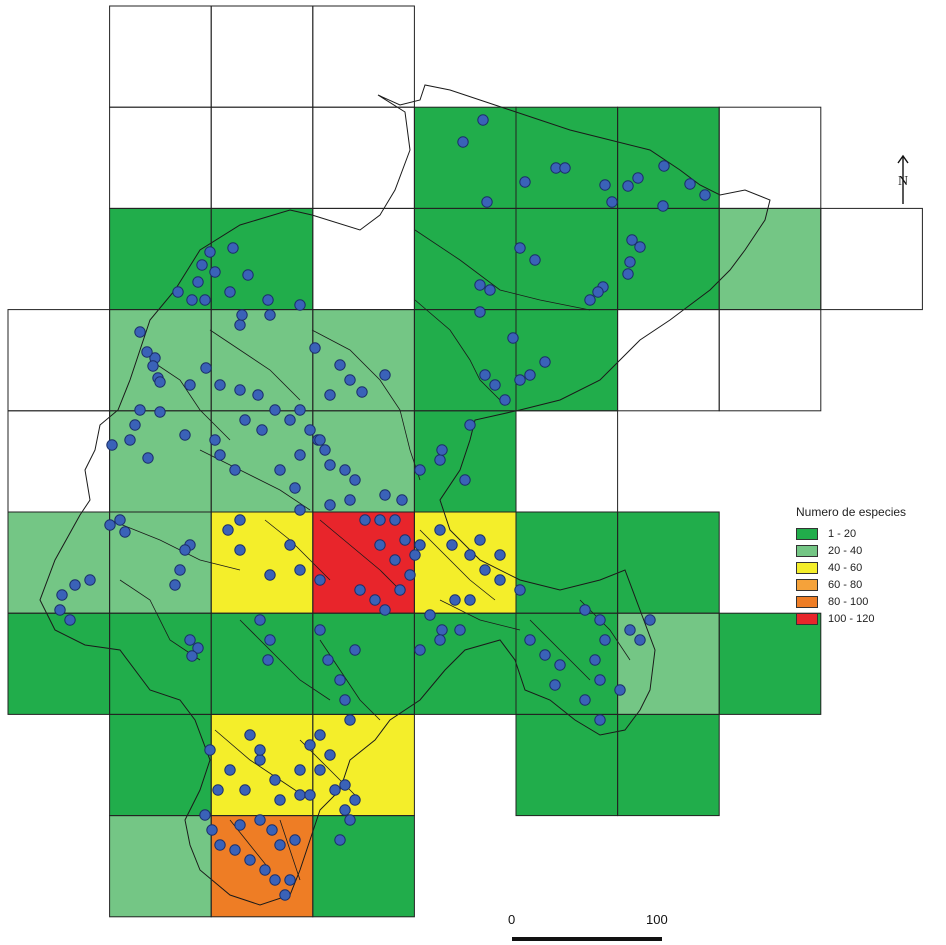  What do you see at coordinates (866, 533) in the screenshot?
I see `legend-item: 1 - 20` at bounding box center [866, 533].